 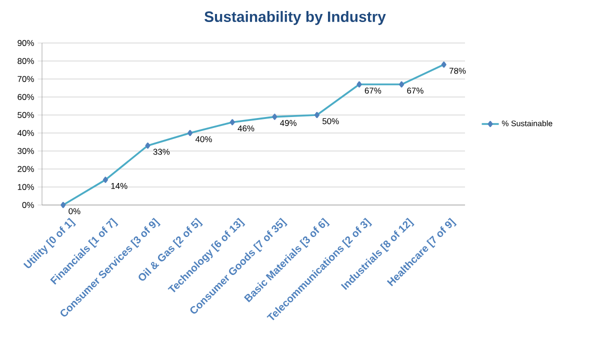 What do you see at coordinates (26, 169) in the screenshot?
I see `y-tick-label: 20%` at bounding box center [26, 169].